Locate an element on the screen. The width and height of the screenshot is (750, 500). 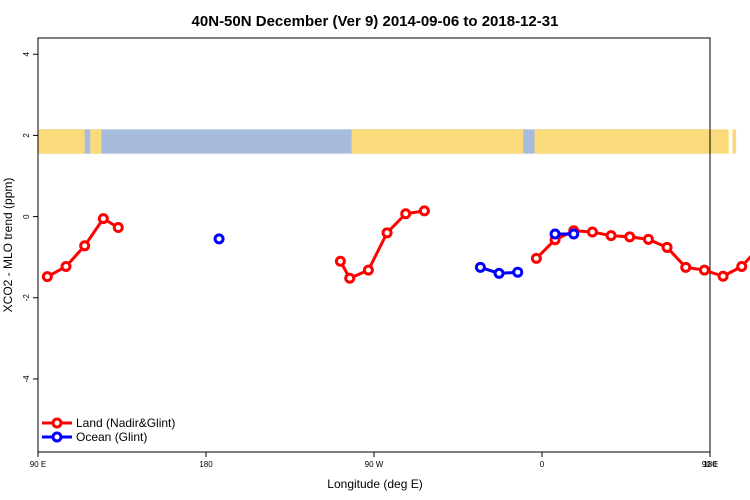
series-ocean is located at coordinates (396, 253).